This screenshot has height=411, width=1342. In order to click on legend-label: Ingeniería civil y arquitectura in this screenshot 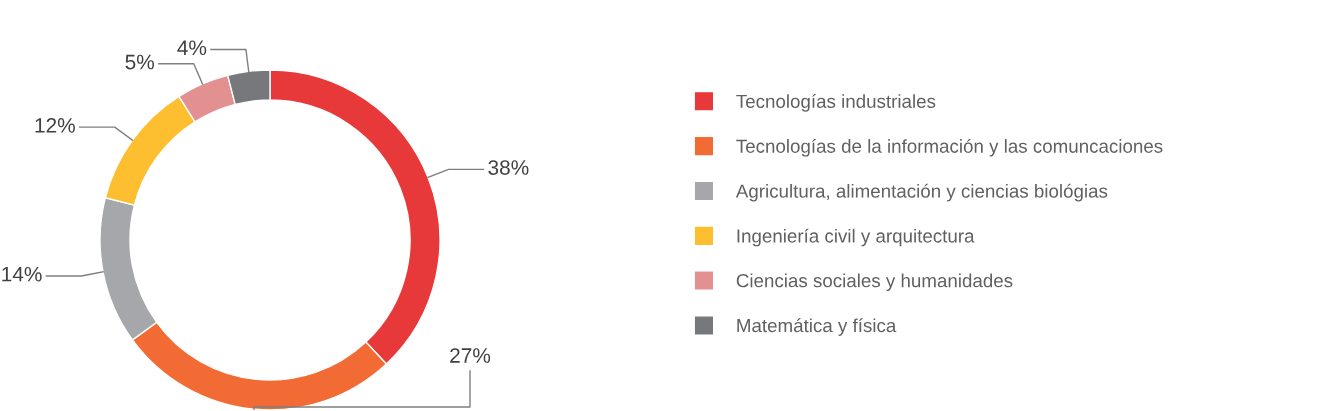, I will do `click(856, 237)`.